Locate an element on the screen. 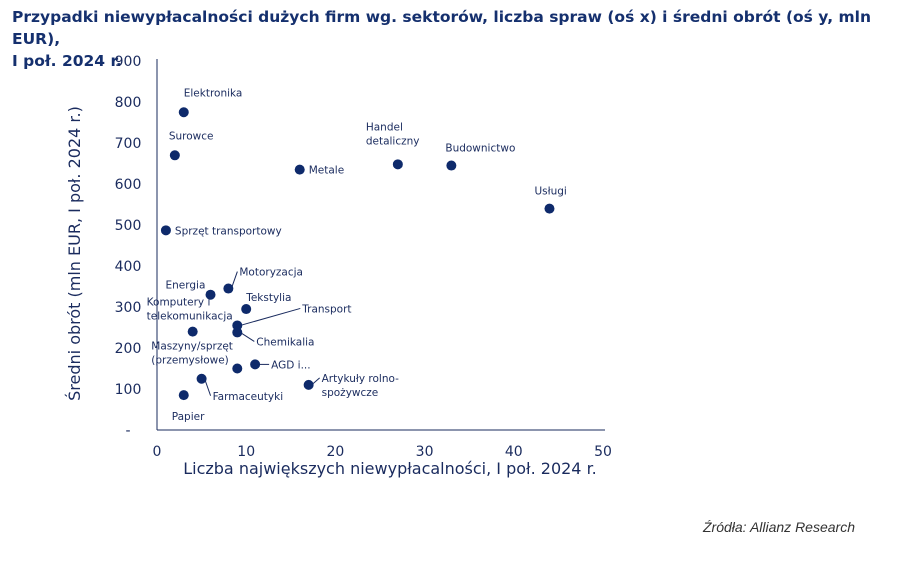 The width and height of the screenshot is (900, 566). data-point-label: Budownictwo is located at coordinates (480, 149).